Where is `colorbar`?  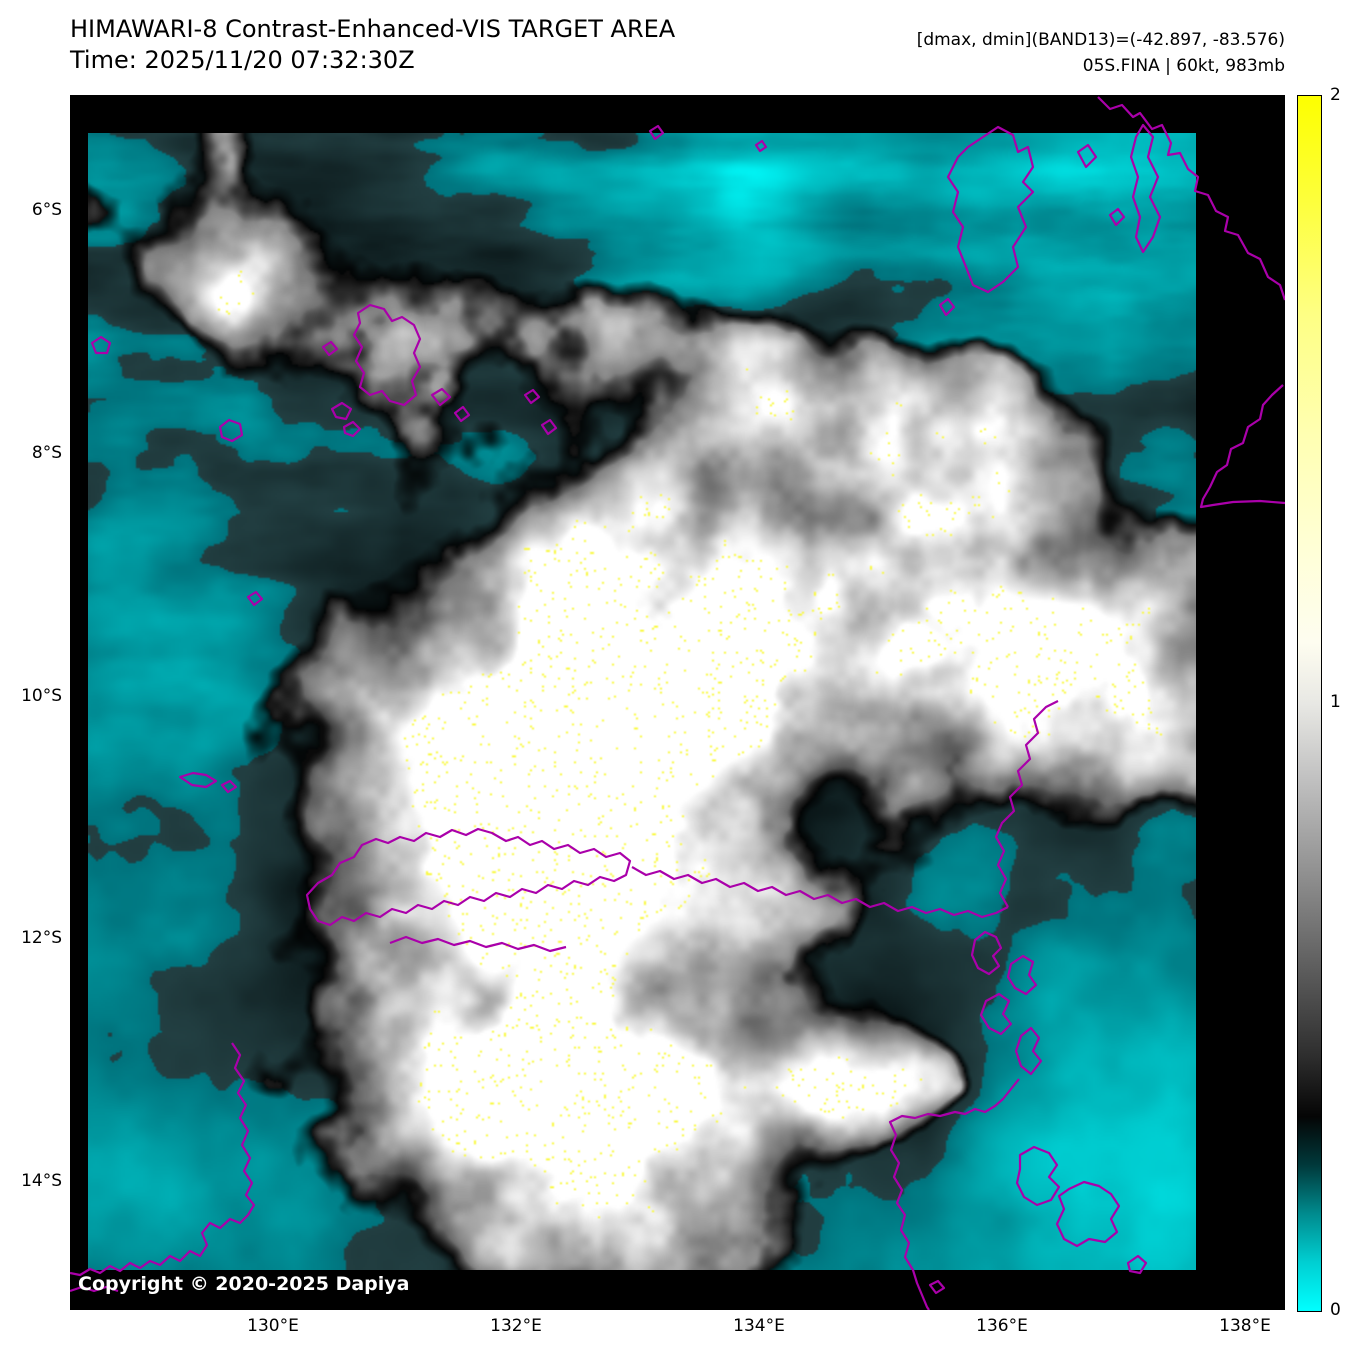
colorbar is located at coordinates (1309, 703).